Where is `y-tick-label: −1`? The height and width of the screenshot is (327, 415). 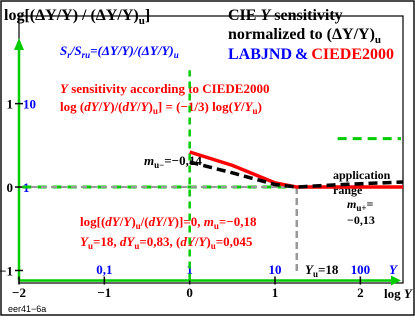 y-tick-label: −1 is located at coordinates (6, 270).